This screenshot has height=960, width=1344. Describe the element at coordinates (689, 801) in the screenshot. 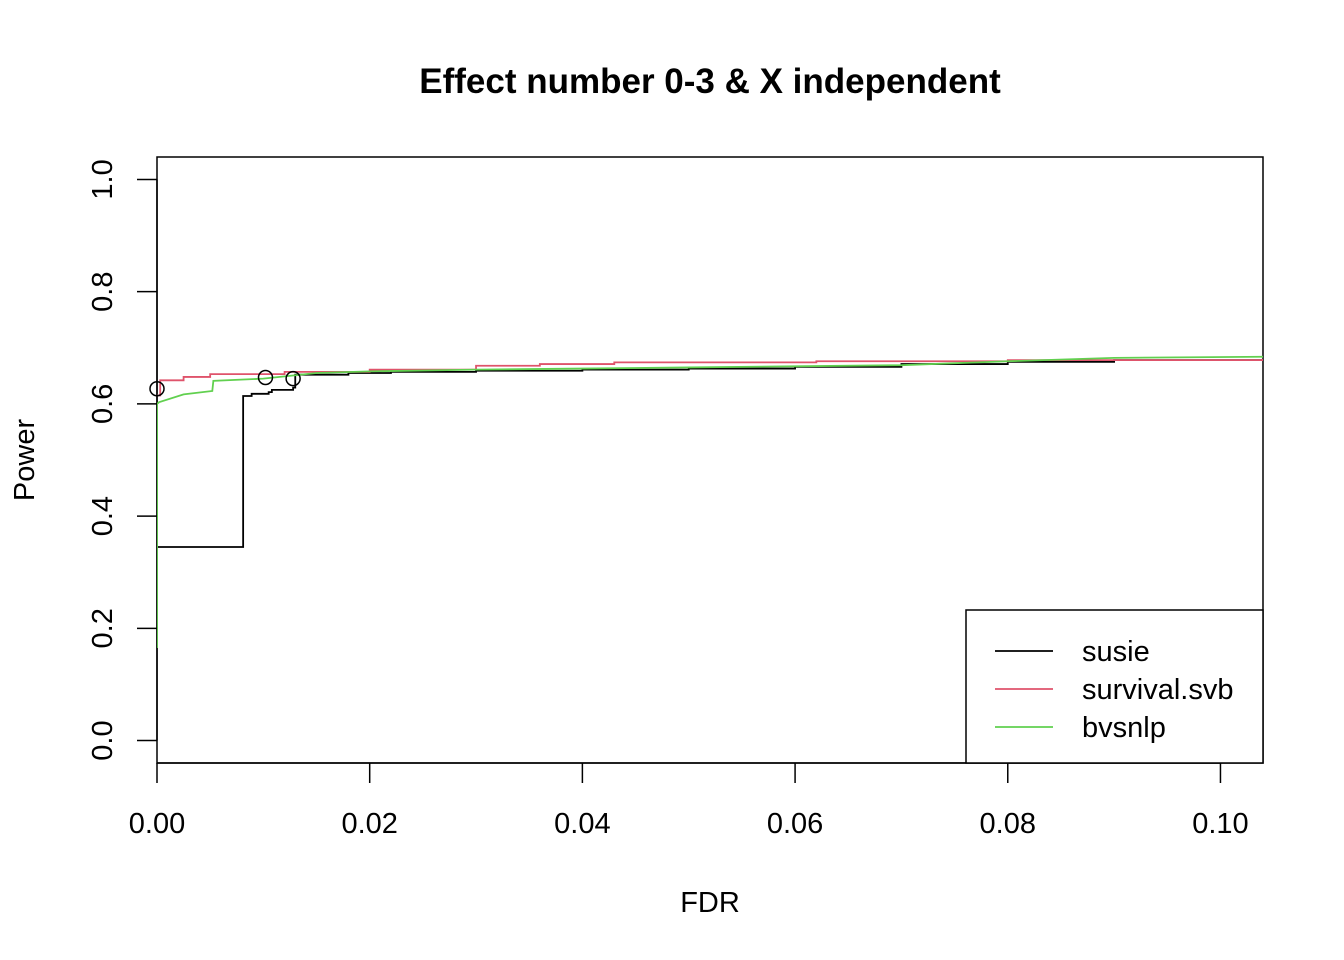

I see `x-axis: 0.00 0.02 0.04 0.06 0.08 0.10` at that location.